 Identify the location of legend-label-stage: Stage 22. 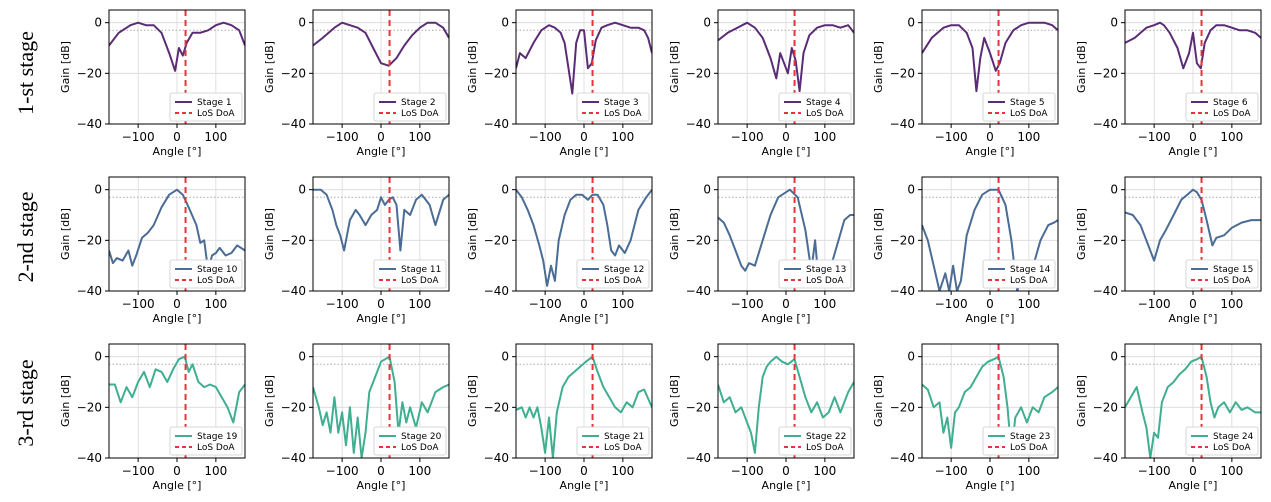
(826, 437).